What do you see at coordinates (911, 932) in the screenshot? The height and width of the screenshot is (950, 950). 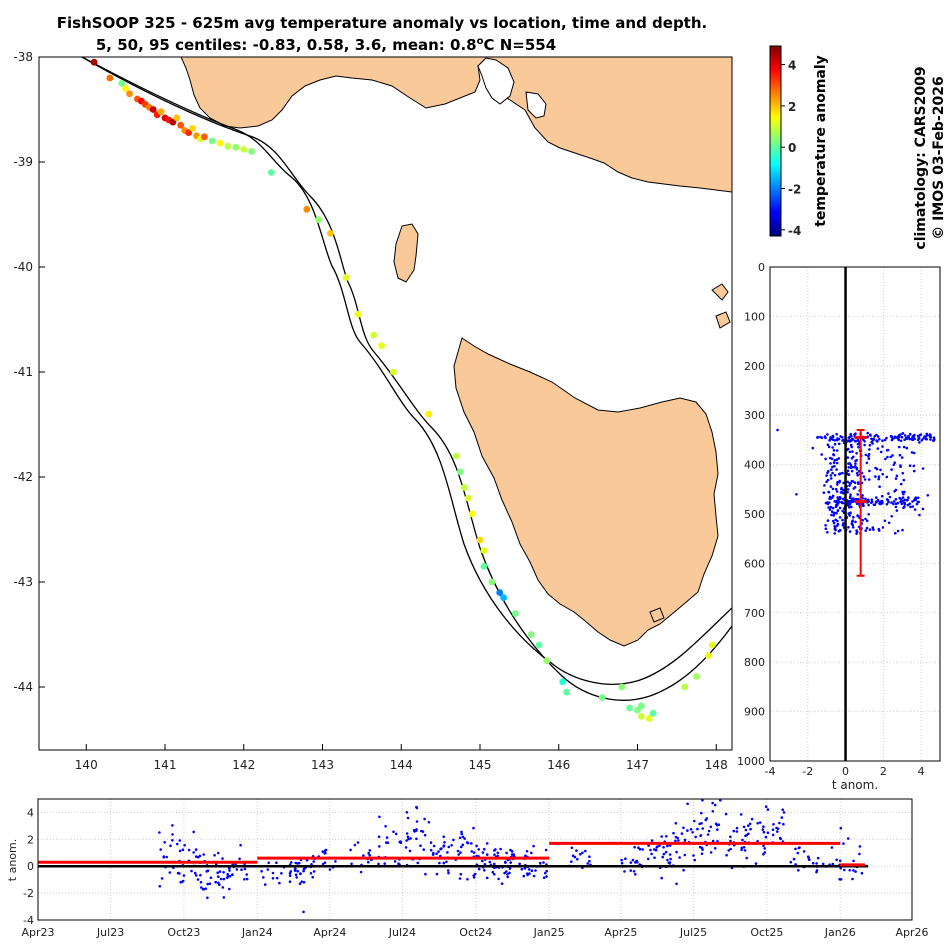 I see `time-xtick-label: Apr26` at bounding box center [911, 932].